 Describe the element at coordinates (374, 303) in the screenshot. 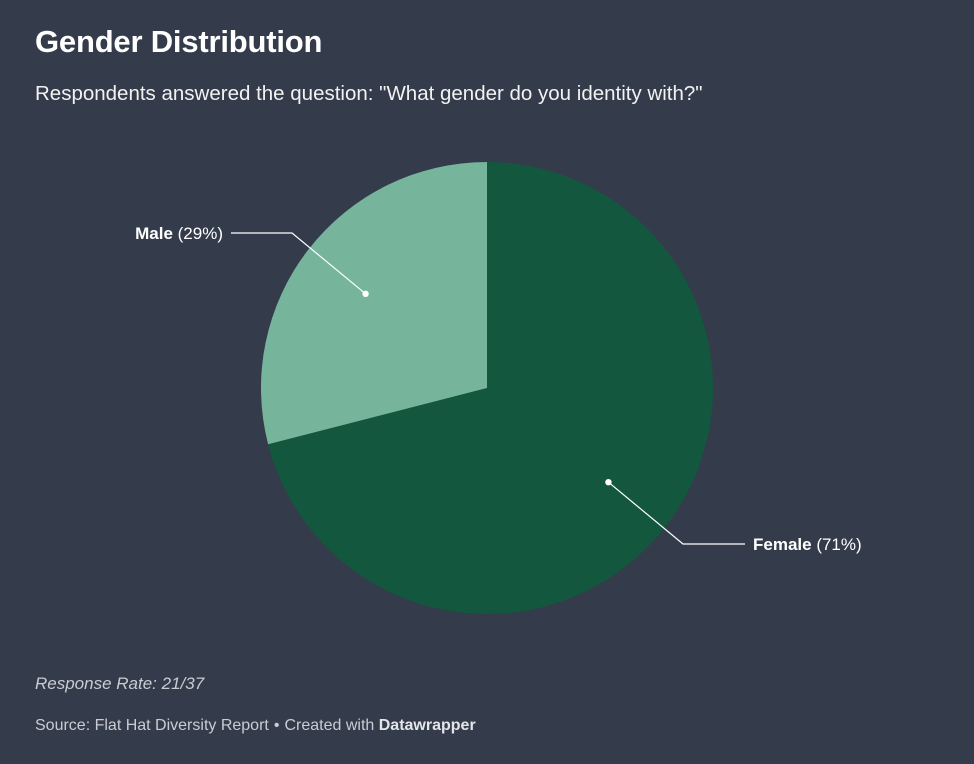

I see `pie-slice-male` at that location.